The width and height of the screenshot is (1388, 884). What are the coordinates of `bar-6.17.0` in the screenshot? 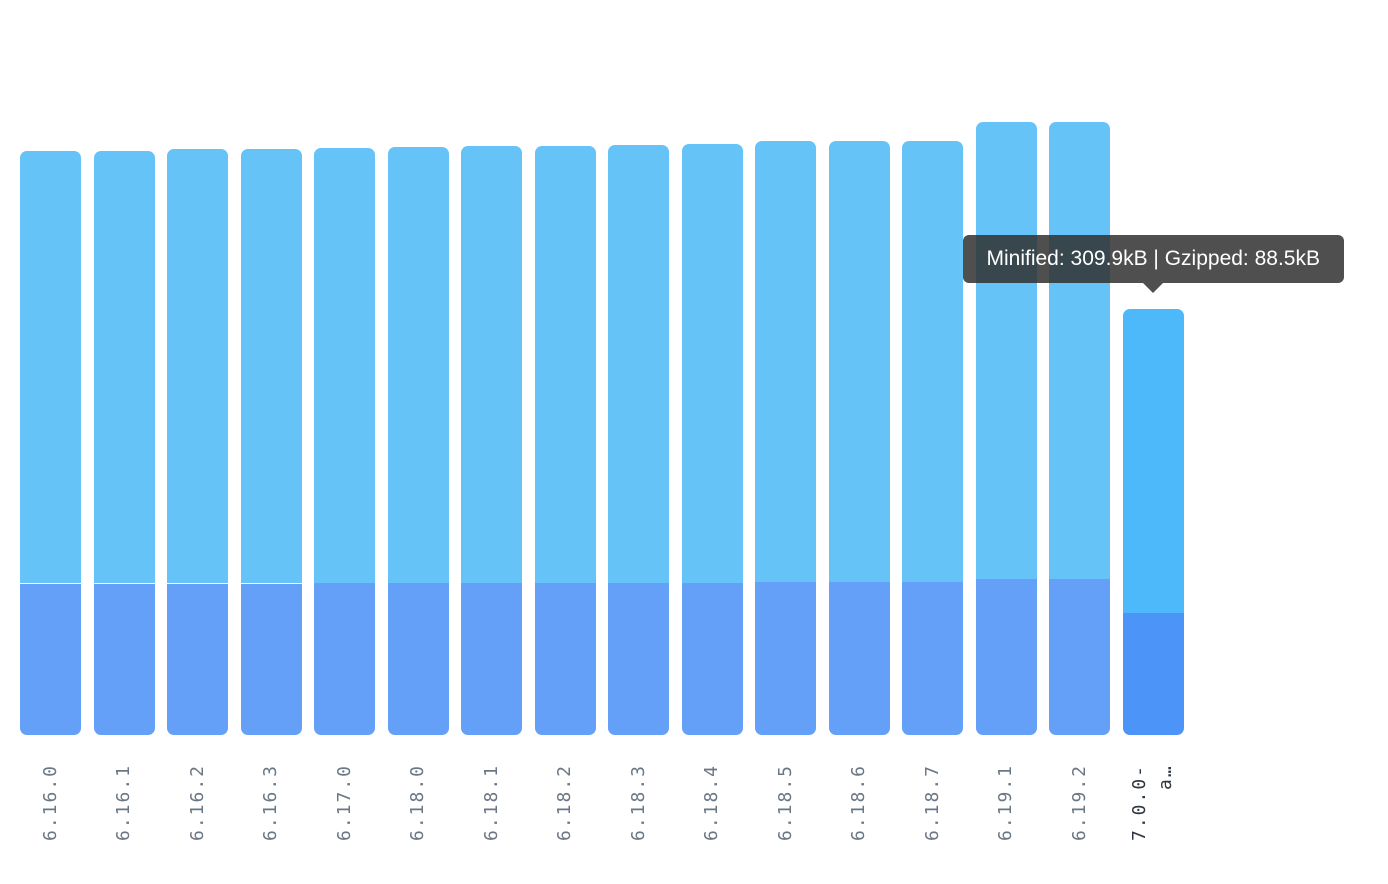 It's located at (344, 441).